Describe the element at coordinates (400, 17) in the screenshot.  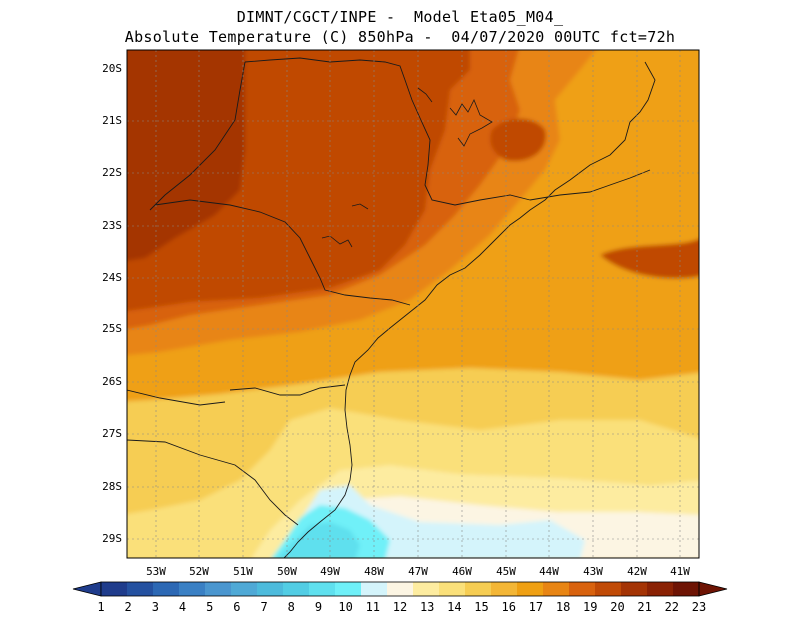
I see `map-title-line-1: DIMNT/CGCT/INPE - Model Eta05_M04_` at that location.